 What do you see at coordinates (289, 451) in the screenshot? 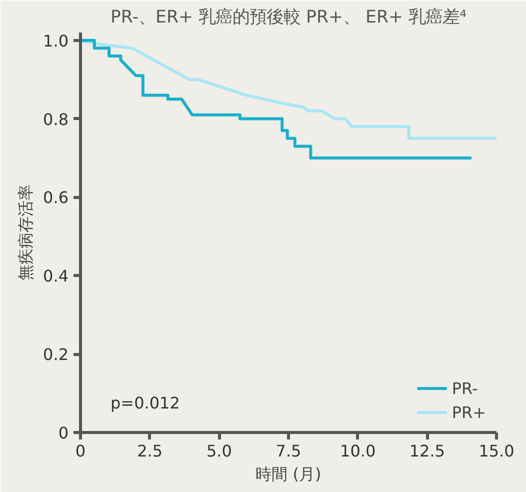
I see `x-tick-label: 7.5` at bounding box center [289, 451].